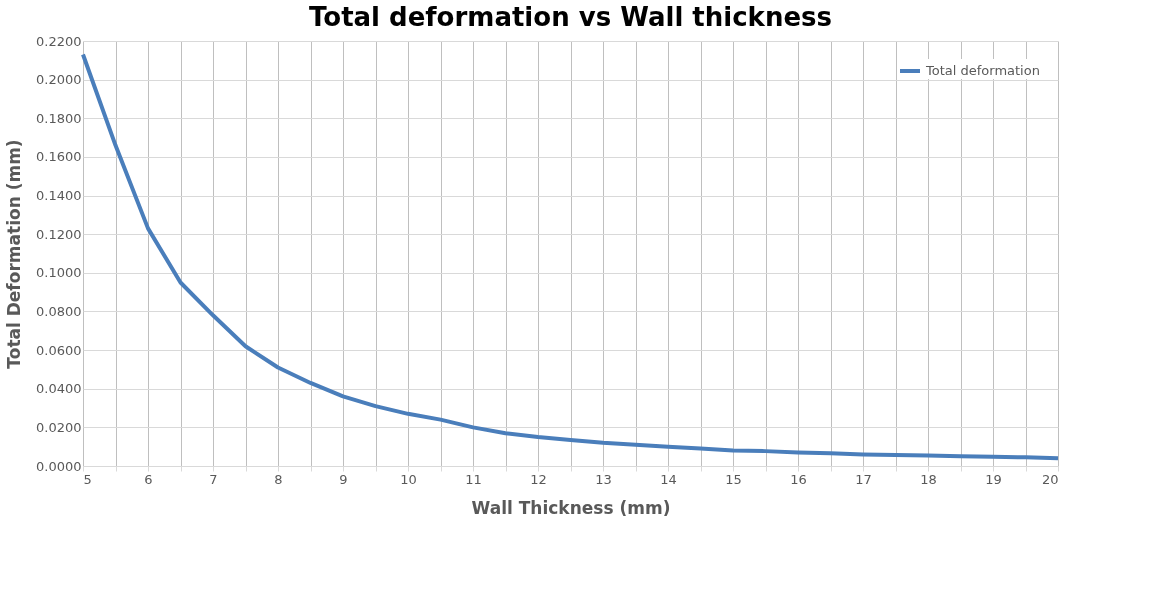 The height and width of the screenshot is (600, 1151). Describe the element at coordinates (59, 157) in the screenshot. I see `y-tick-label: 0.1600` at that location.